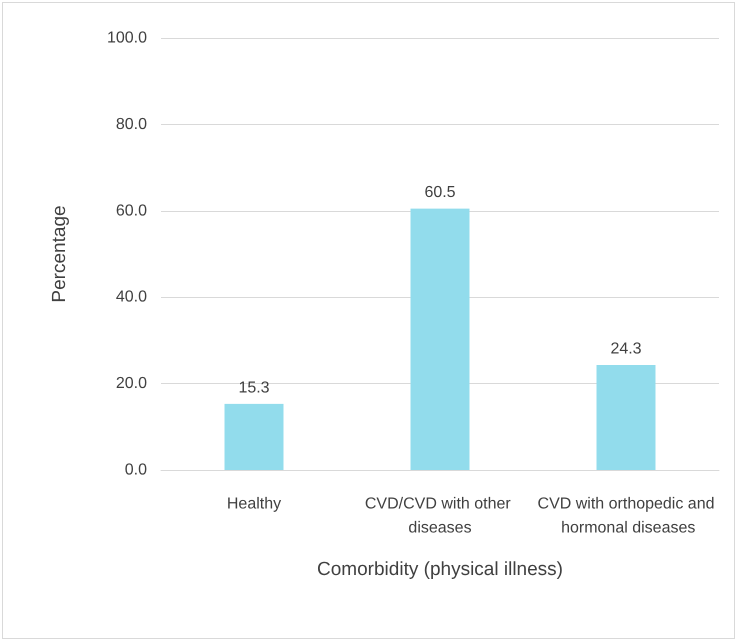 The height and width of the screenshot is (643, 739). I want to click on y-tick-label: 20.0, so click(132, 383).